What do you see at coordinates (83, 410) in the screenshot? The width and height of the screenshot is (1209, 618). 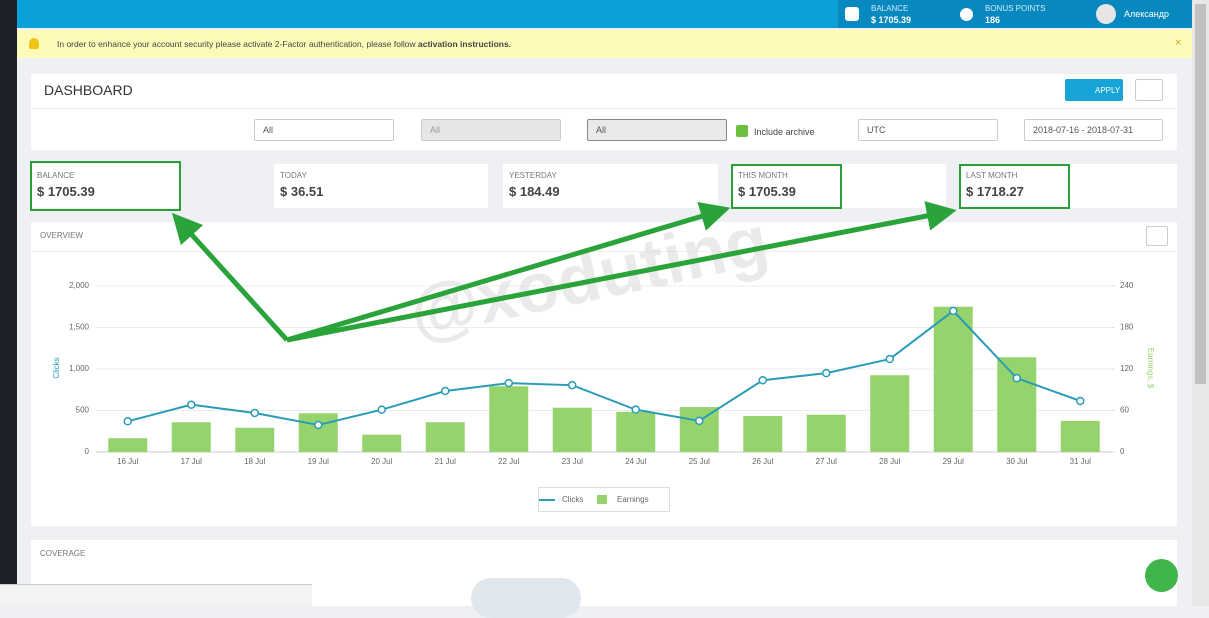 I see `y-tick-label: 500` at bounding box center [83, 410].